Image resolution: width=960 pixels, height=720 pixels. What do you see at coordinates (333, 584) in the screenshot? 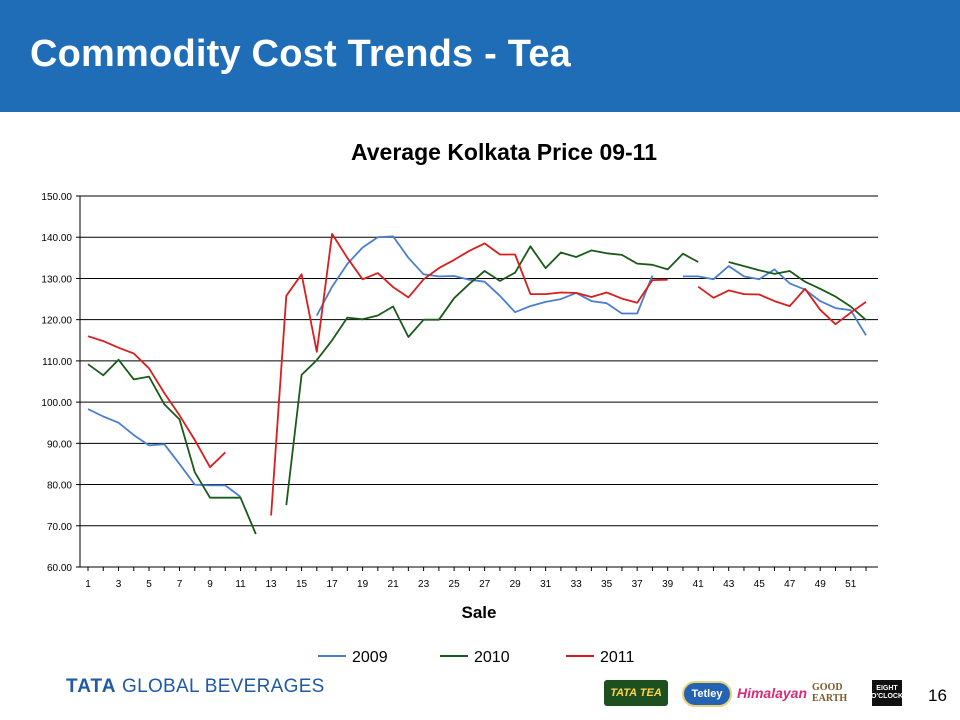
I see `x-tick-label: 17` at bounding box center [333, 584].